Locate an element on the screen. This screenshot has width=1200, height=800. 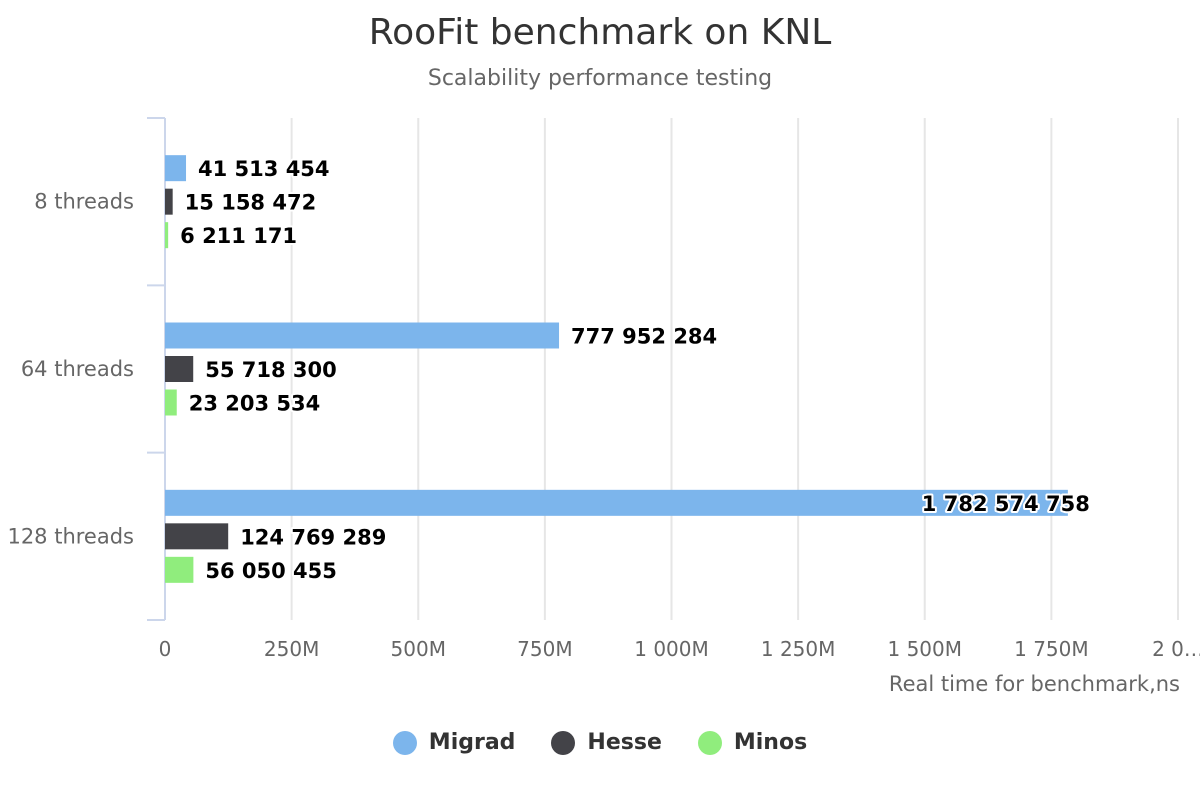
data-label: 23 203 534 is located at coordinates (255, 404).